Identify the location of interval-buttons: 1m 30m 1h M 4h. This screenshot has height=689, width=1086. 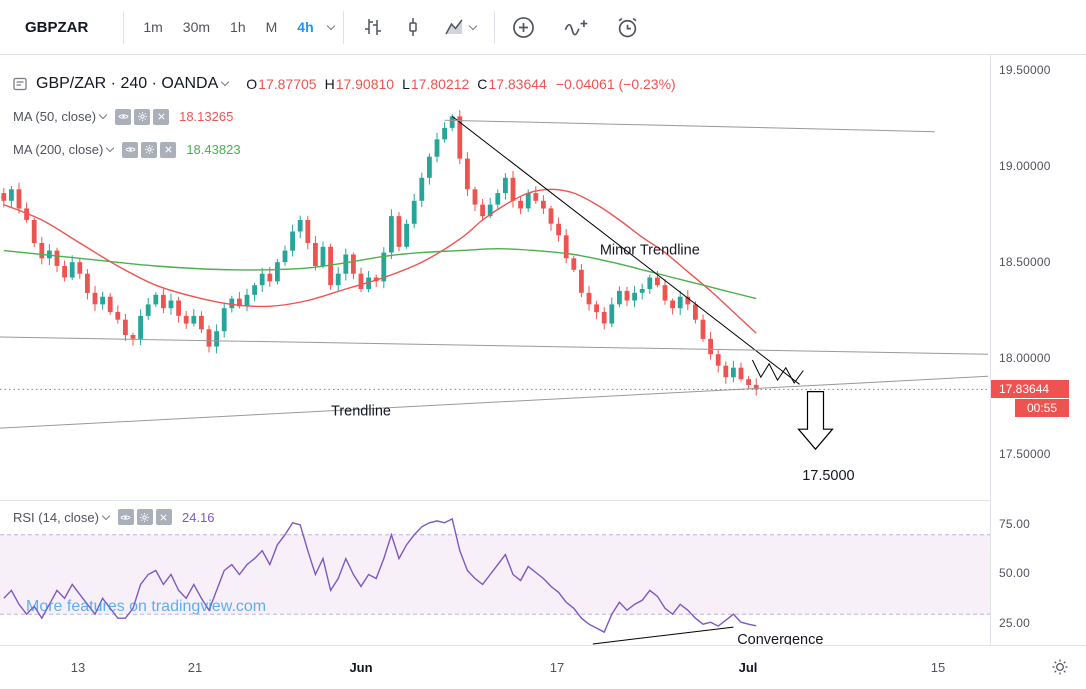
(228, 27).